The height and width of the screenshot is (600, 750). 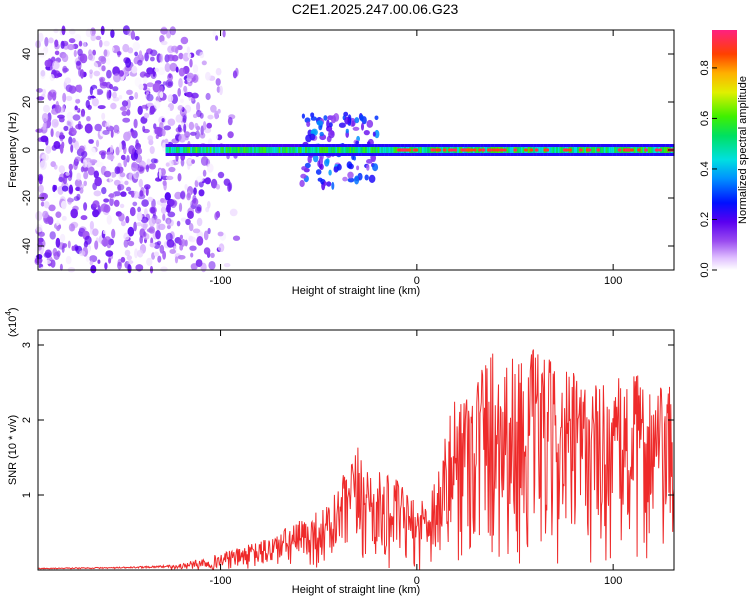 What do you see at coordinates (705, 269) in the screenshot?
I see `colorbar-tick-label: 0.0` at bounding box center [705, 269].